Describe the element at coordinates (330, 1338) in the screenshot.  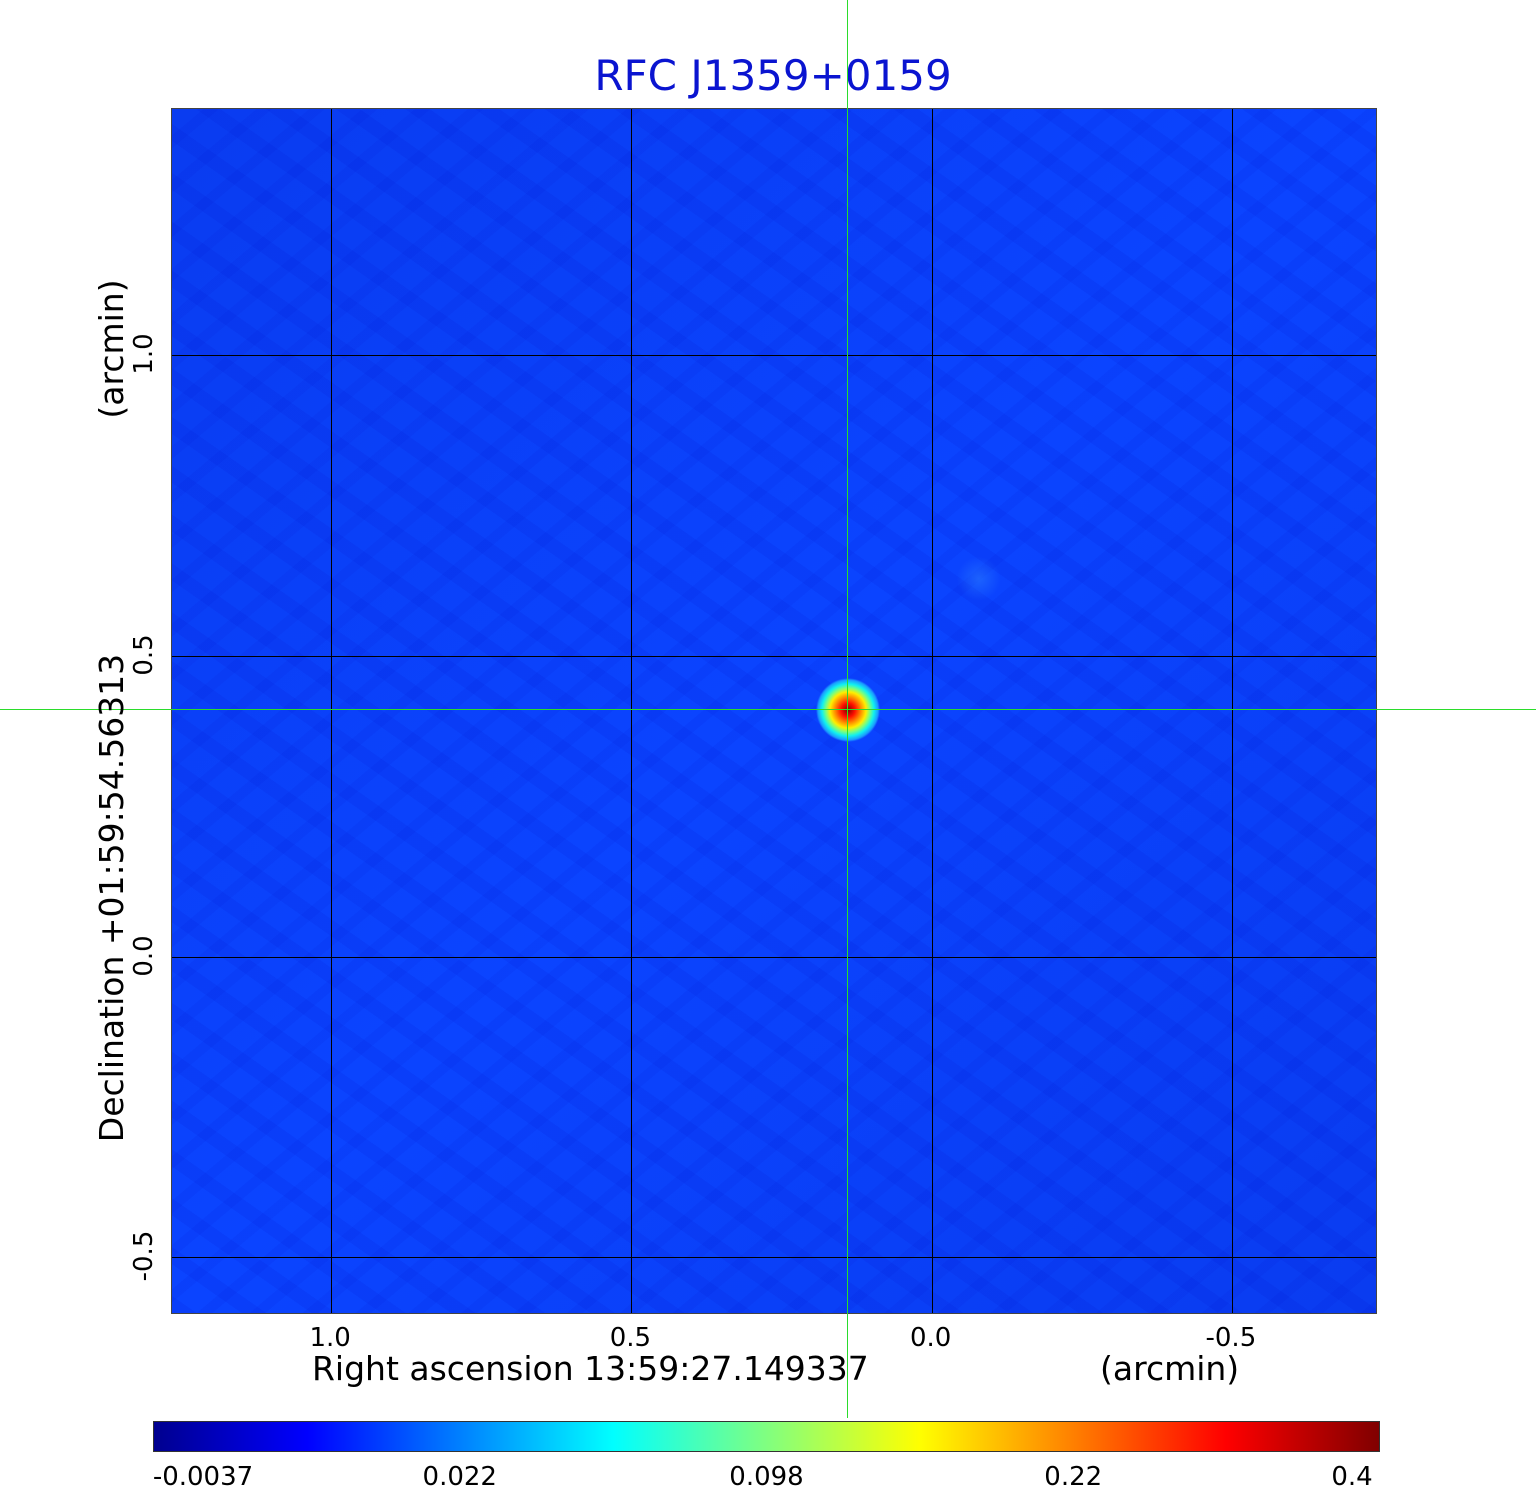
I see `x-tick-label: 1.0` at that location.